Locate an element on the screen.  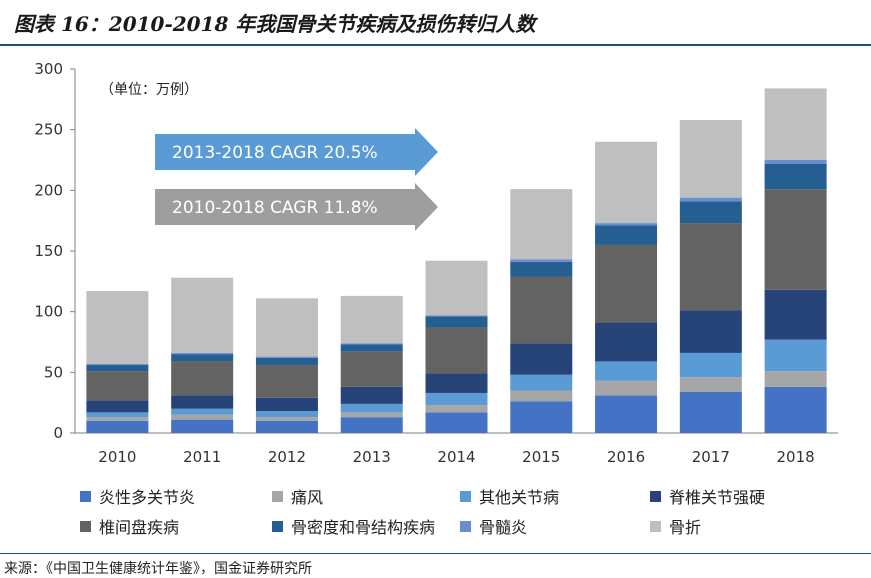
y-tick-label: 150 is located at coordinates (48, 251).